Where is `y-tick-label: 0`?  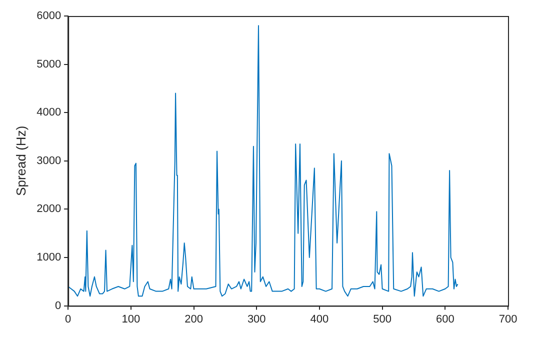
y-tick-label: 0 is located at coordinates (58, 306).